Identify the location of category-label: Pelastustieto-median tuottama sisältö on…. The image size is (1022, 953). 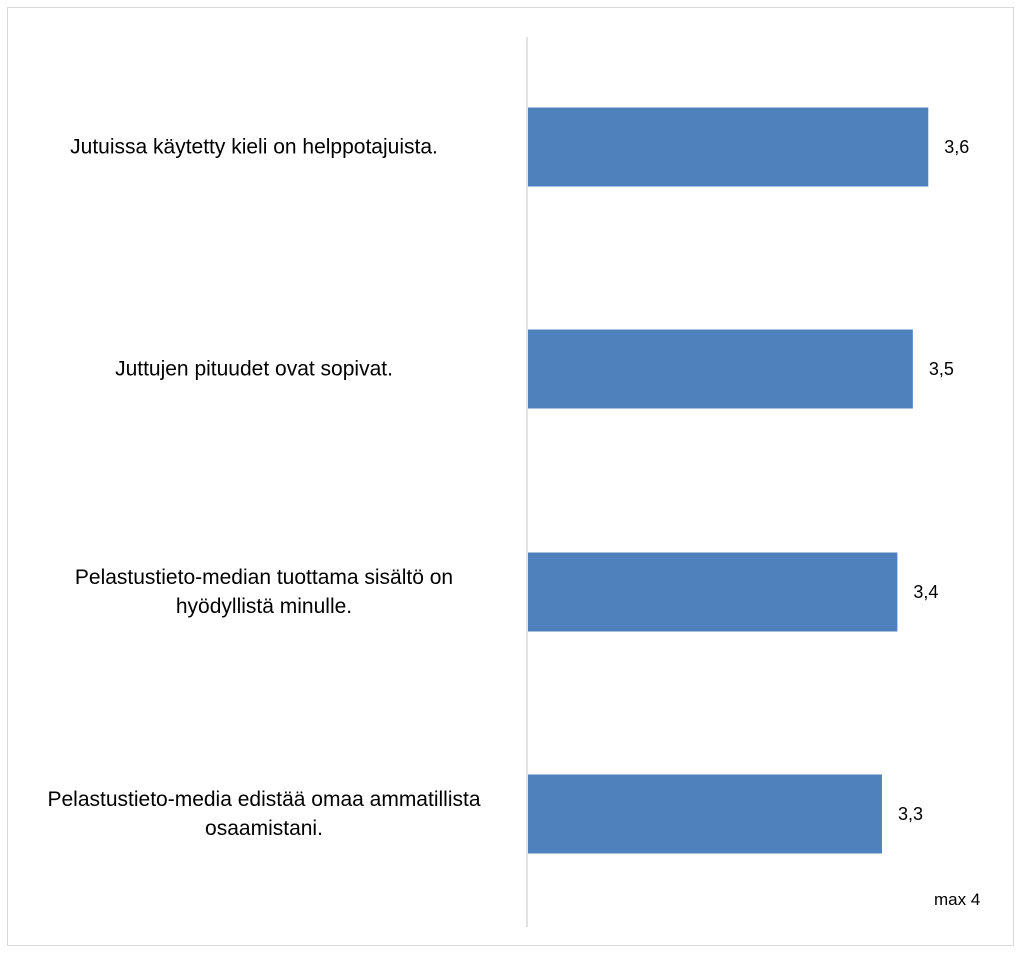
(264, 592).